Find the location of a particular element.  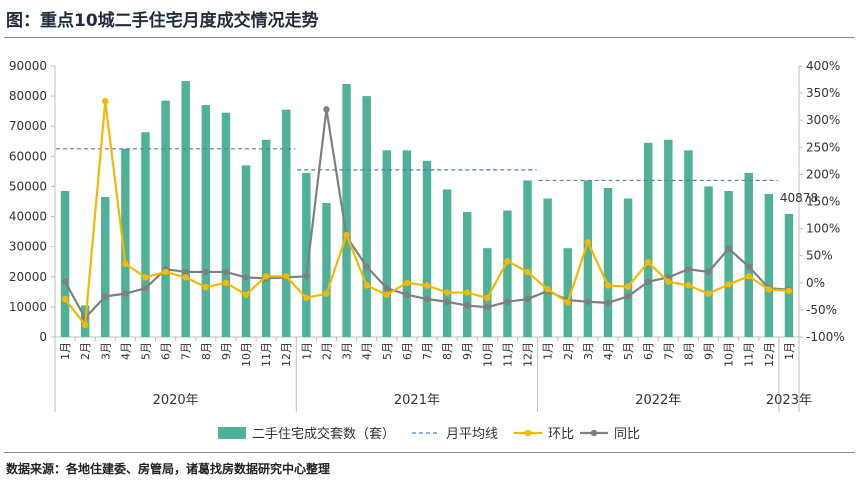

left-axis-tick-label: 90000 is located at coordinates (28, 66).